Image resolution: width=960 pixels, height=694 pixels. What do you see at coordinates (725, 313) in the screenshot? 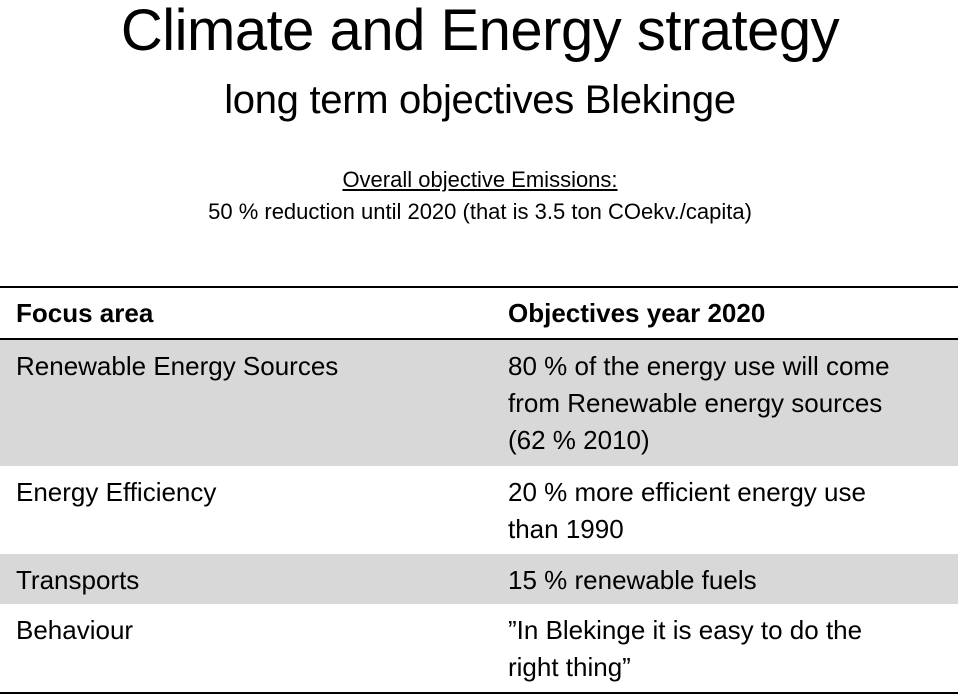
I see `column-header-objectives: Objectives year 2020` at bounding box center [725, 313].